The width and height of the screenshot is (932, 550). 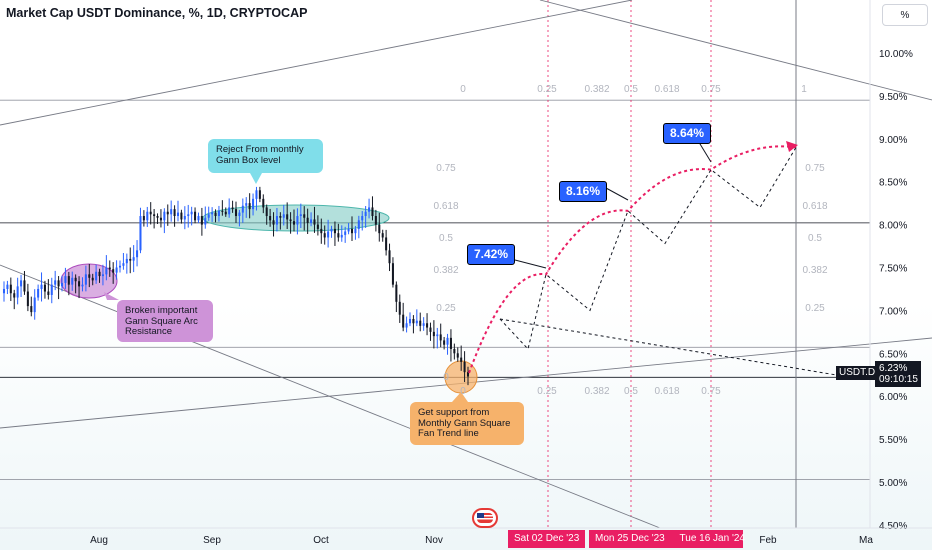 What do you see at coordinates (265, 156) in the screenshot?
I see `annotation-reject-gann-box: Reject From monthly Gann Box level` at bounding box center [265, 156].